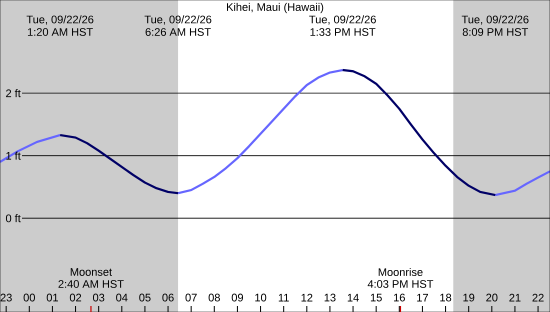 Image resolution: width=550 pixels, height=312 pixels. I want to click on x-tick-label: 20, so click(492, 298).